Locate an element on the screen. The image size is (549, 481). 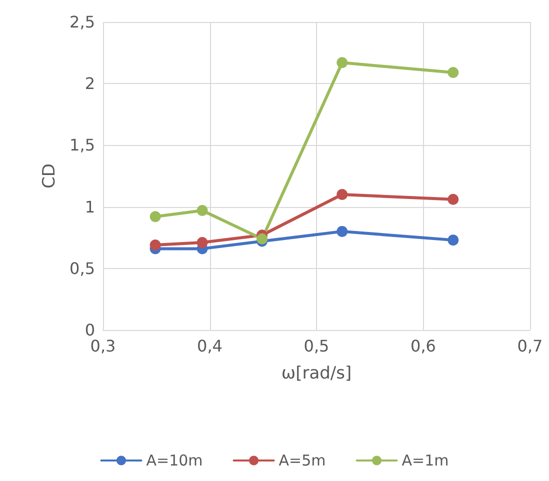
x-tick-label: 0,4 is located at coordinates (209, 346).